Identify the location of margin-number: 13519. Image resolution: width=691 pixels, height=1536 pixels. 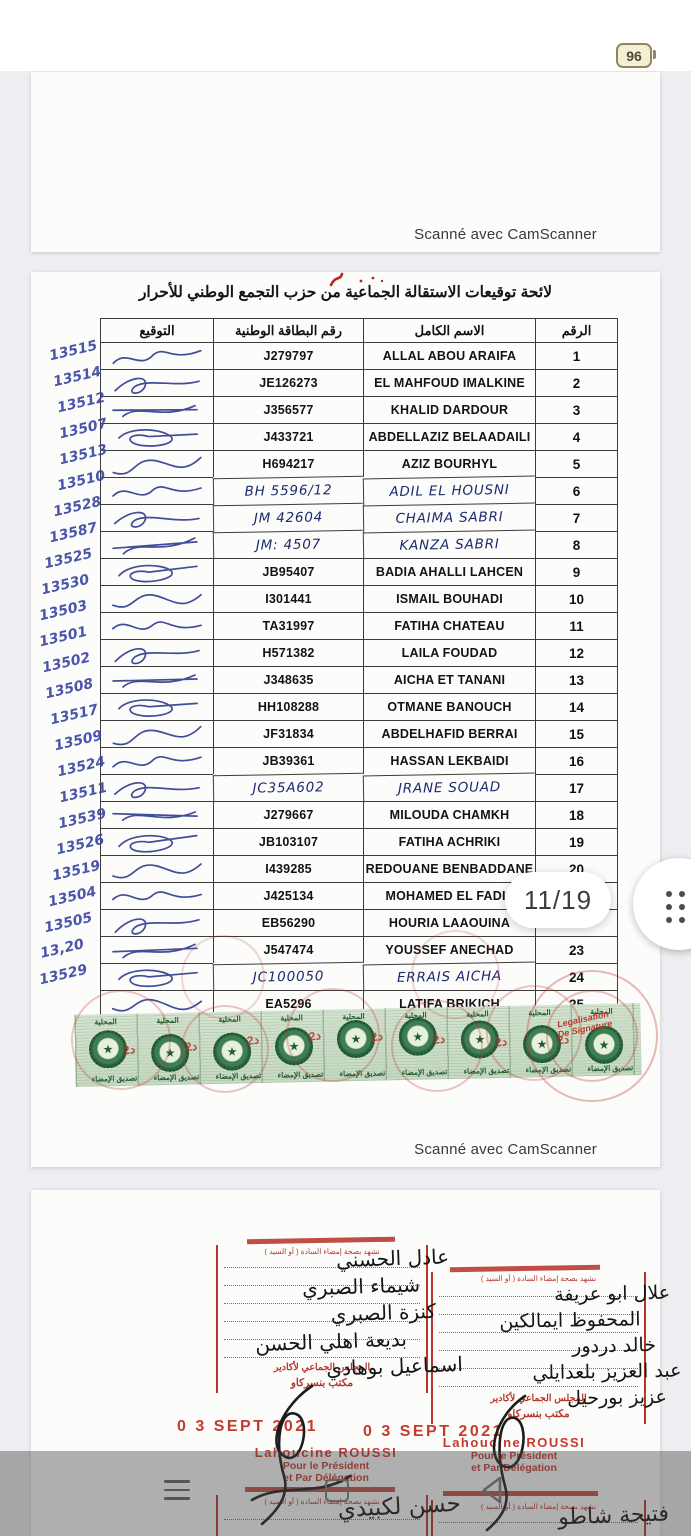
(76, 871).